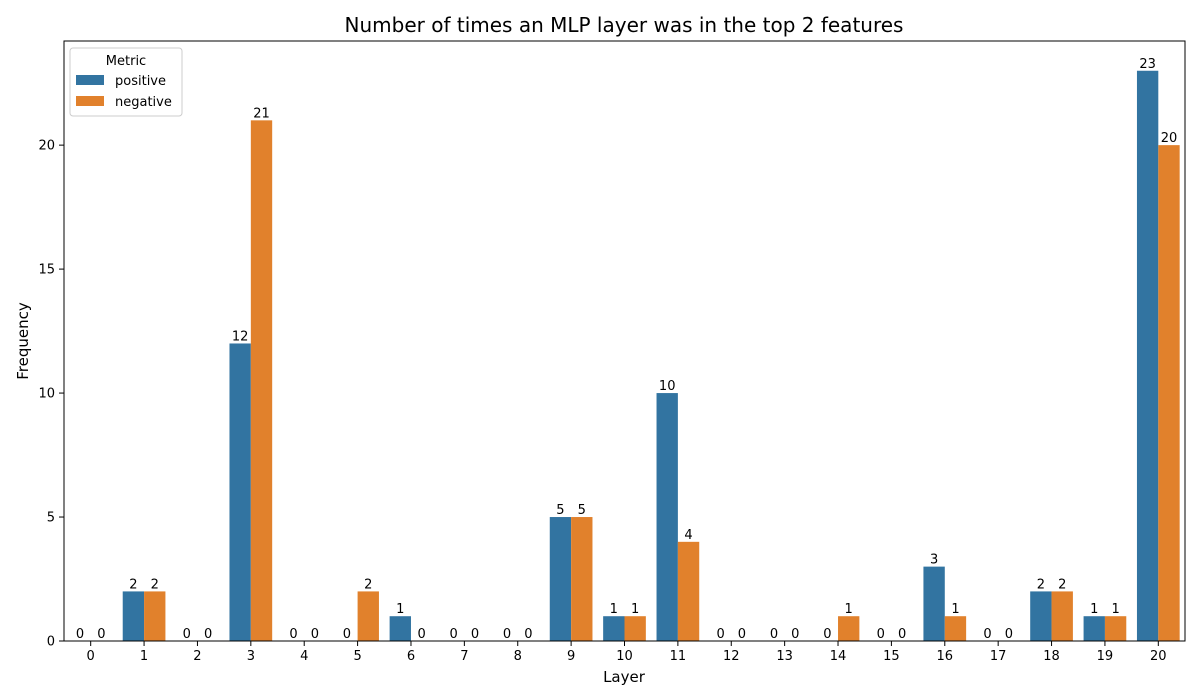  What do you see at coordinates (51, 518) in the screenshot?
I see `y-tick-label: 5` at bounding box center [51, 518].